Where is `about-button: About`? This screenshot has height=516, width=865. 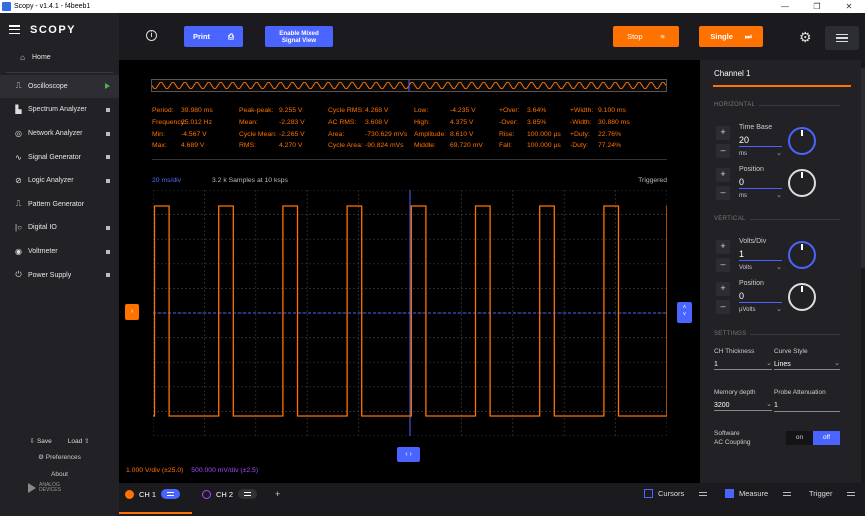 about-button: About is located at coordinates (59, 474).